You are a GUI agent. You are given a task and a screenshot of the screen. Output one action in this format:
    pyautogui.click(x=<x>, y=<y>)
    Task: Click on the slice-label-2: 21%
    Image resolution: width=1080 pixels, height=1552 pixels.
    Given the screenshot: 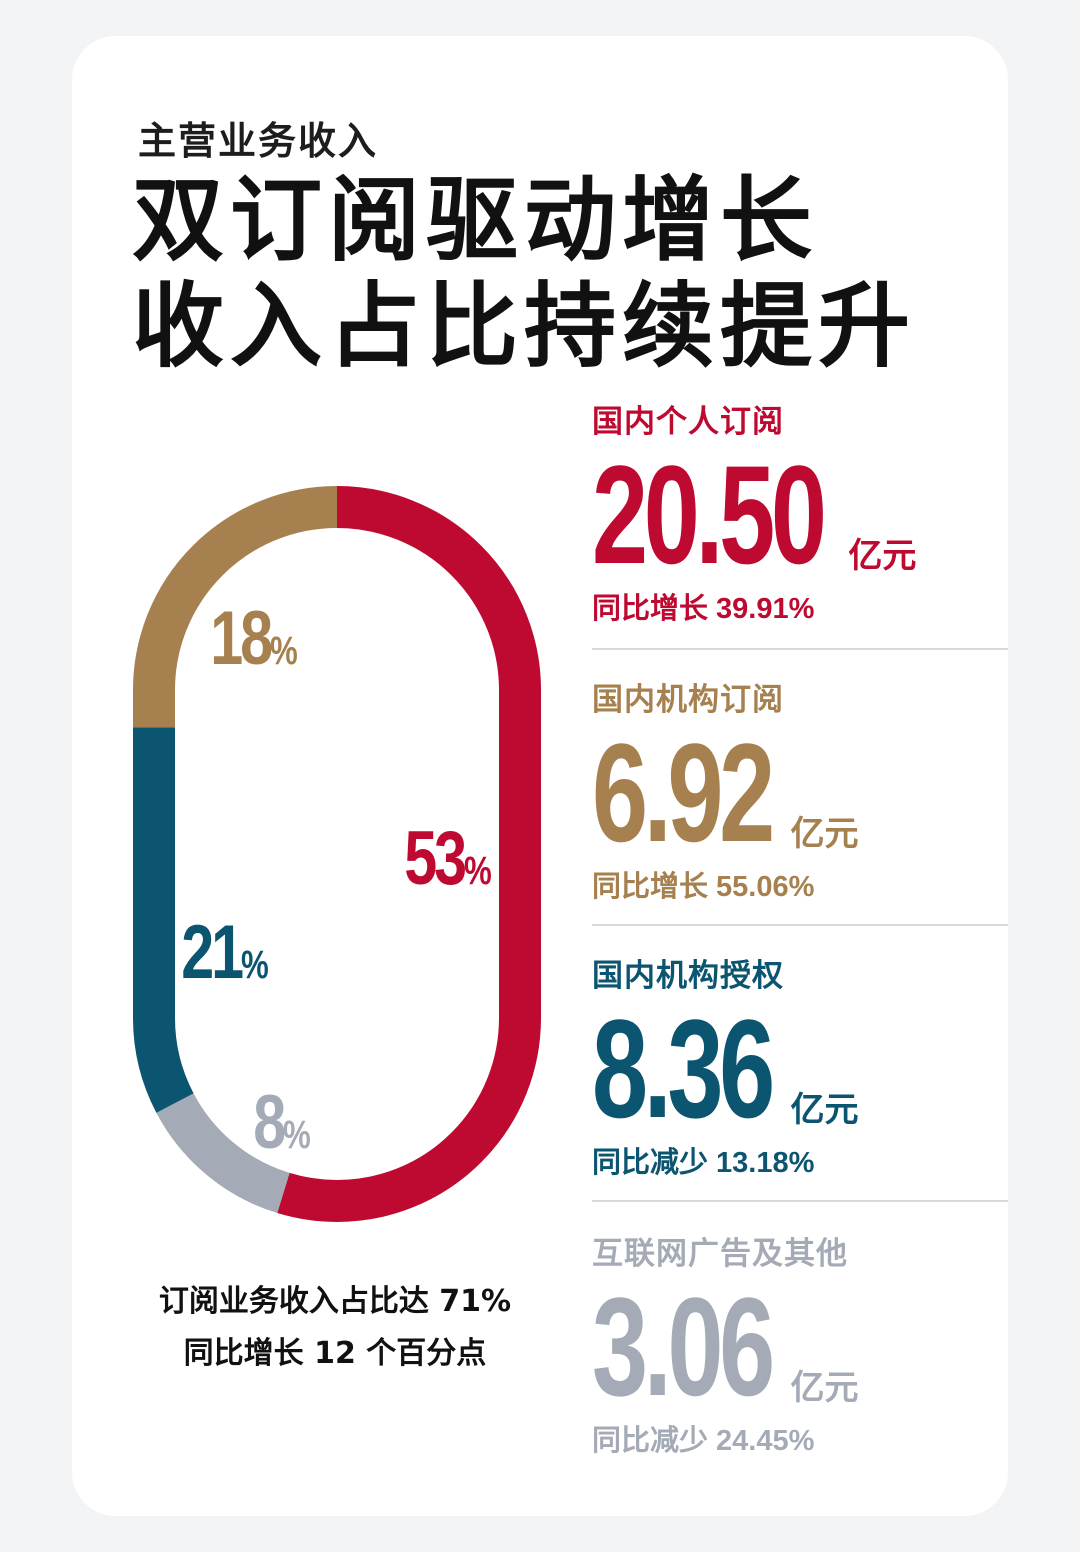 What is the action you would take?
    pyautogui.click(x=224, y=952)
    